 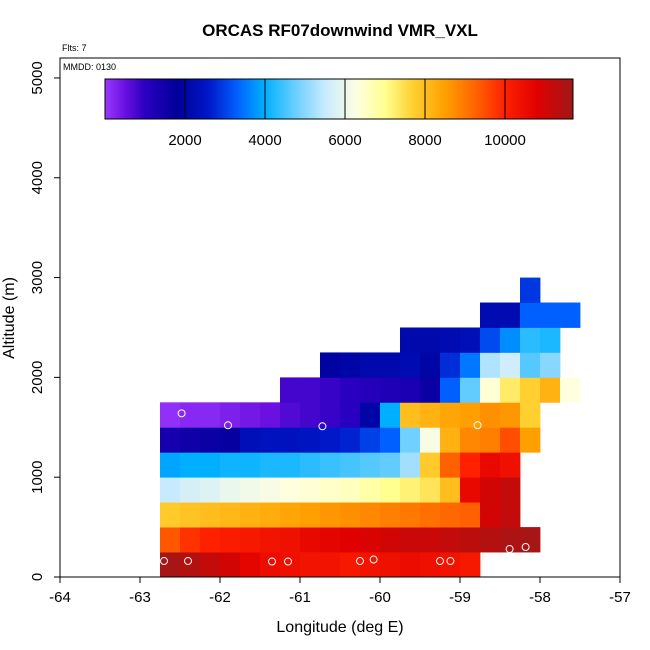 What do you see at coordinates (264, 140) in the screenshot?
I see `colorbar-tick-label: 4000` at bounding box center [264, 140].